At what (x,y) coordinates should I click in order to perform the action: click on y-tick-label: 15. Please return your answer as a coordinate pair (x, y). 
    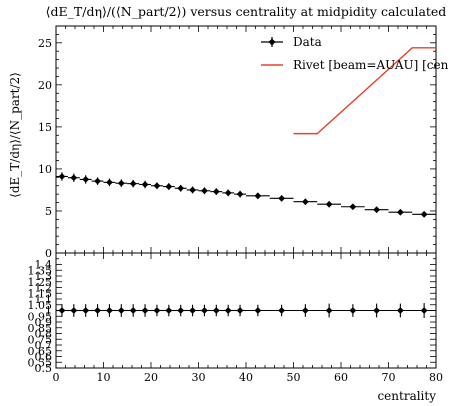
    Looking at the image, I should click on (45, 127).